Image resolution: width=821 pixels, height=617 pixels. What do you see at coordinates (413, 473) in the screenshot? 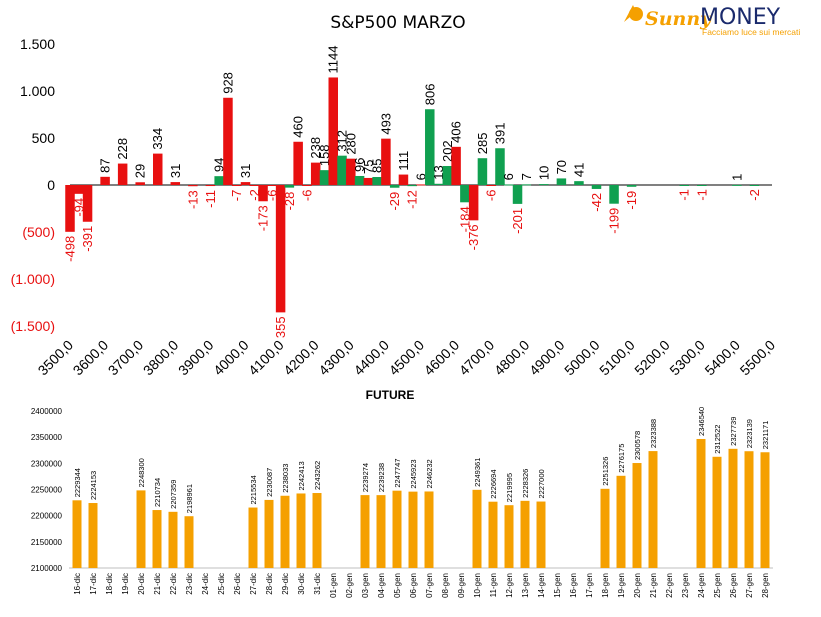
I see `bottom-chart-data-label: 2245923` at bounding box center [413, 473].